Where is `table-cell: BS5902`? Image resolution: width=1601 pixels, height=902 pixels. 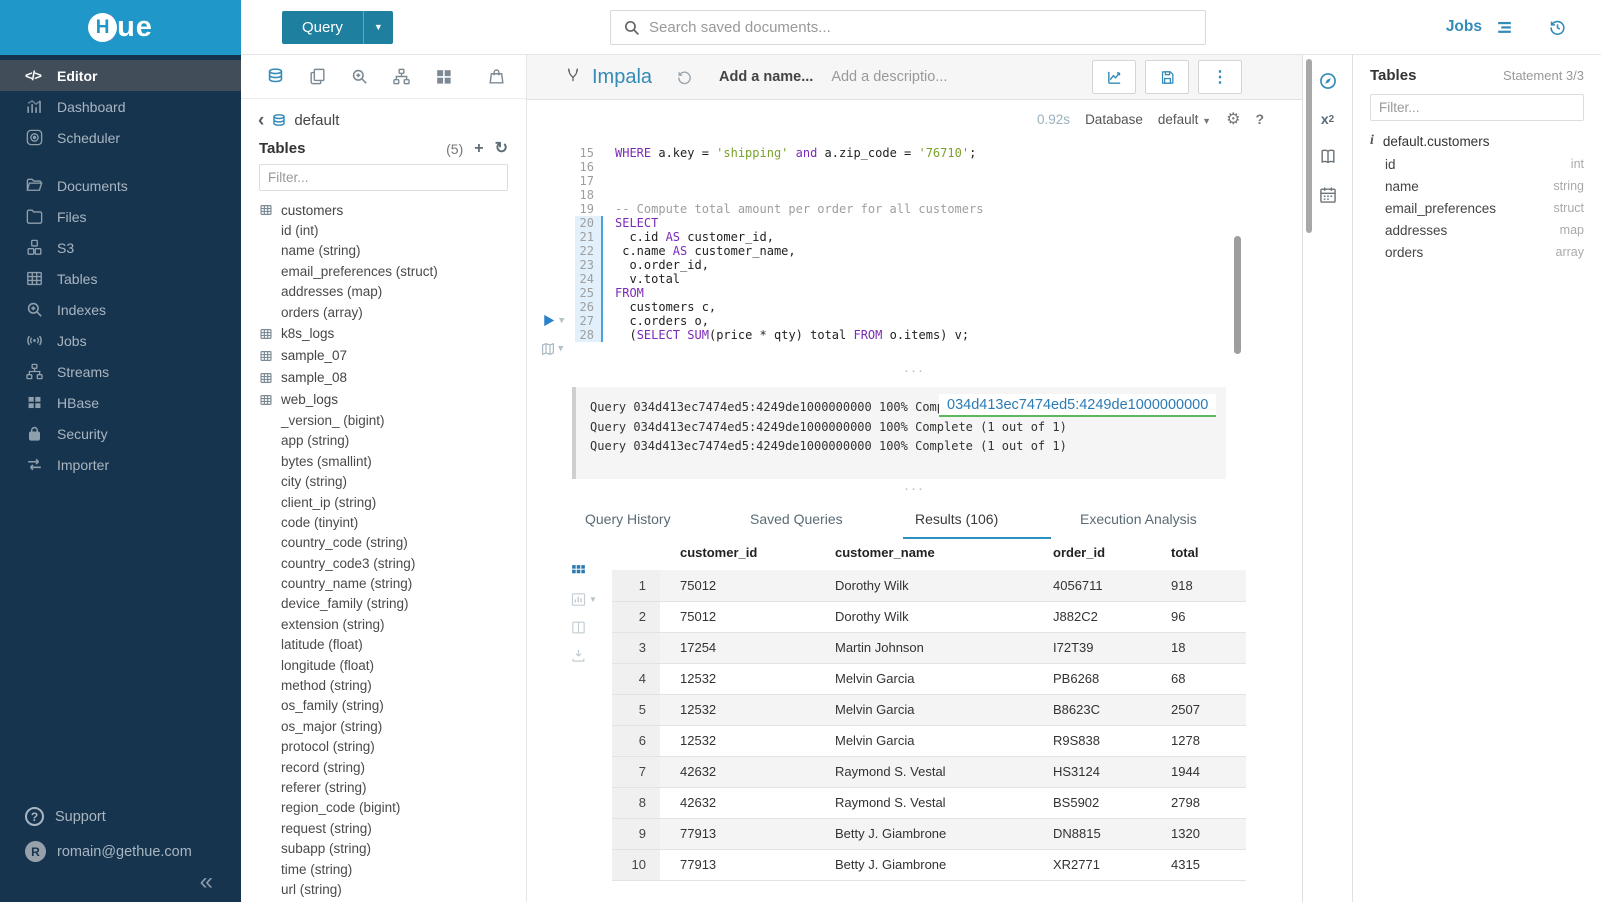 table-cell: BS5902 is located at coordinates (1092, 803).